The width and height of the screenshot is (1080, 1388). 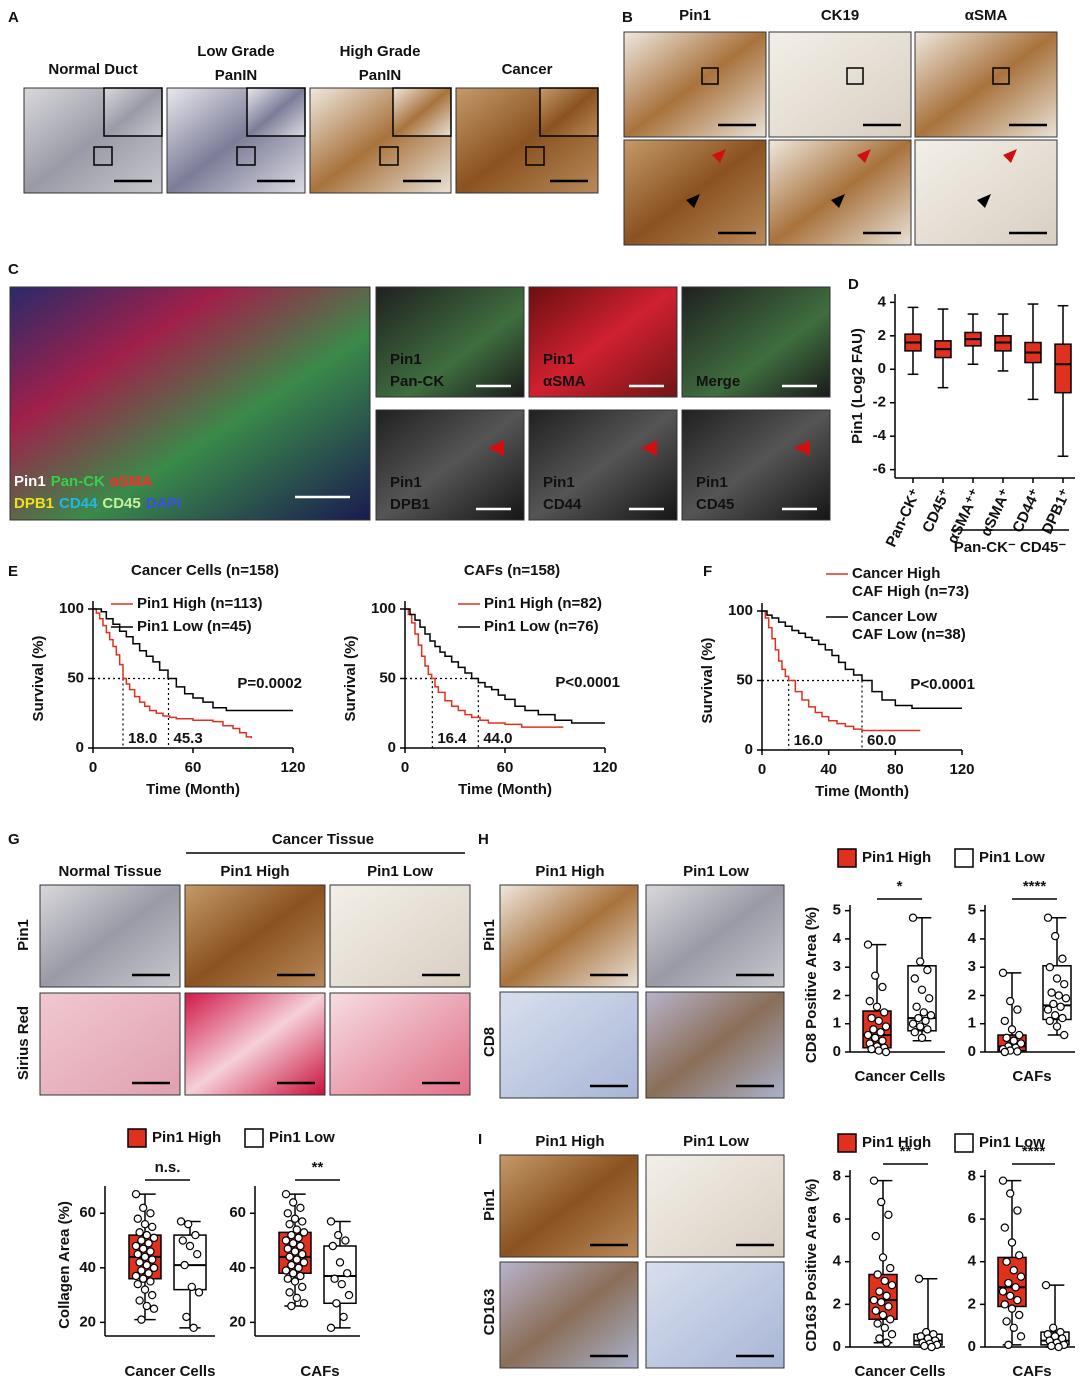 What do you see at coordinates (489, 1042) in the screenshot?
I see `row-title: CD8` at bounding box center [489, 1042].